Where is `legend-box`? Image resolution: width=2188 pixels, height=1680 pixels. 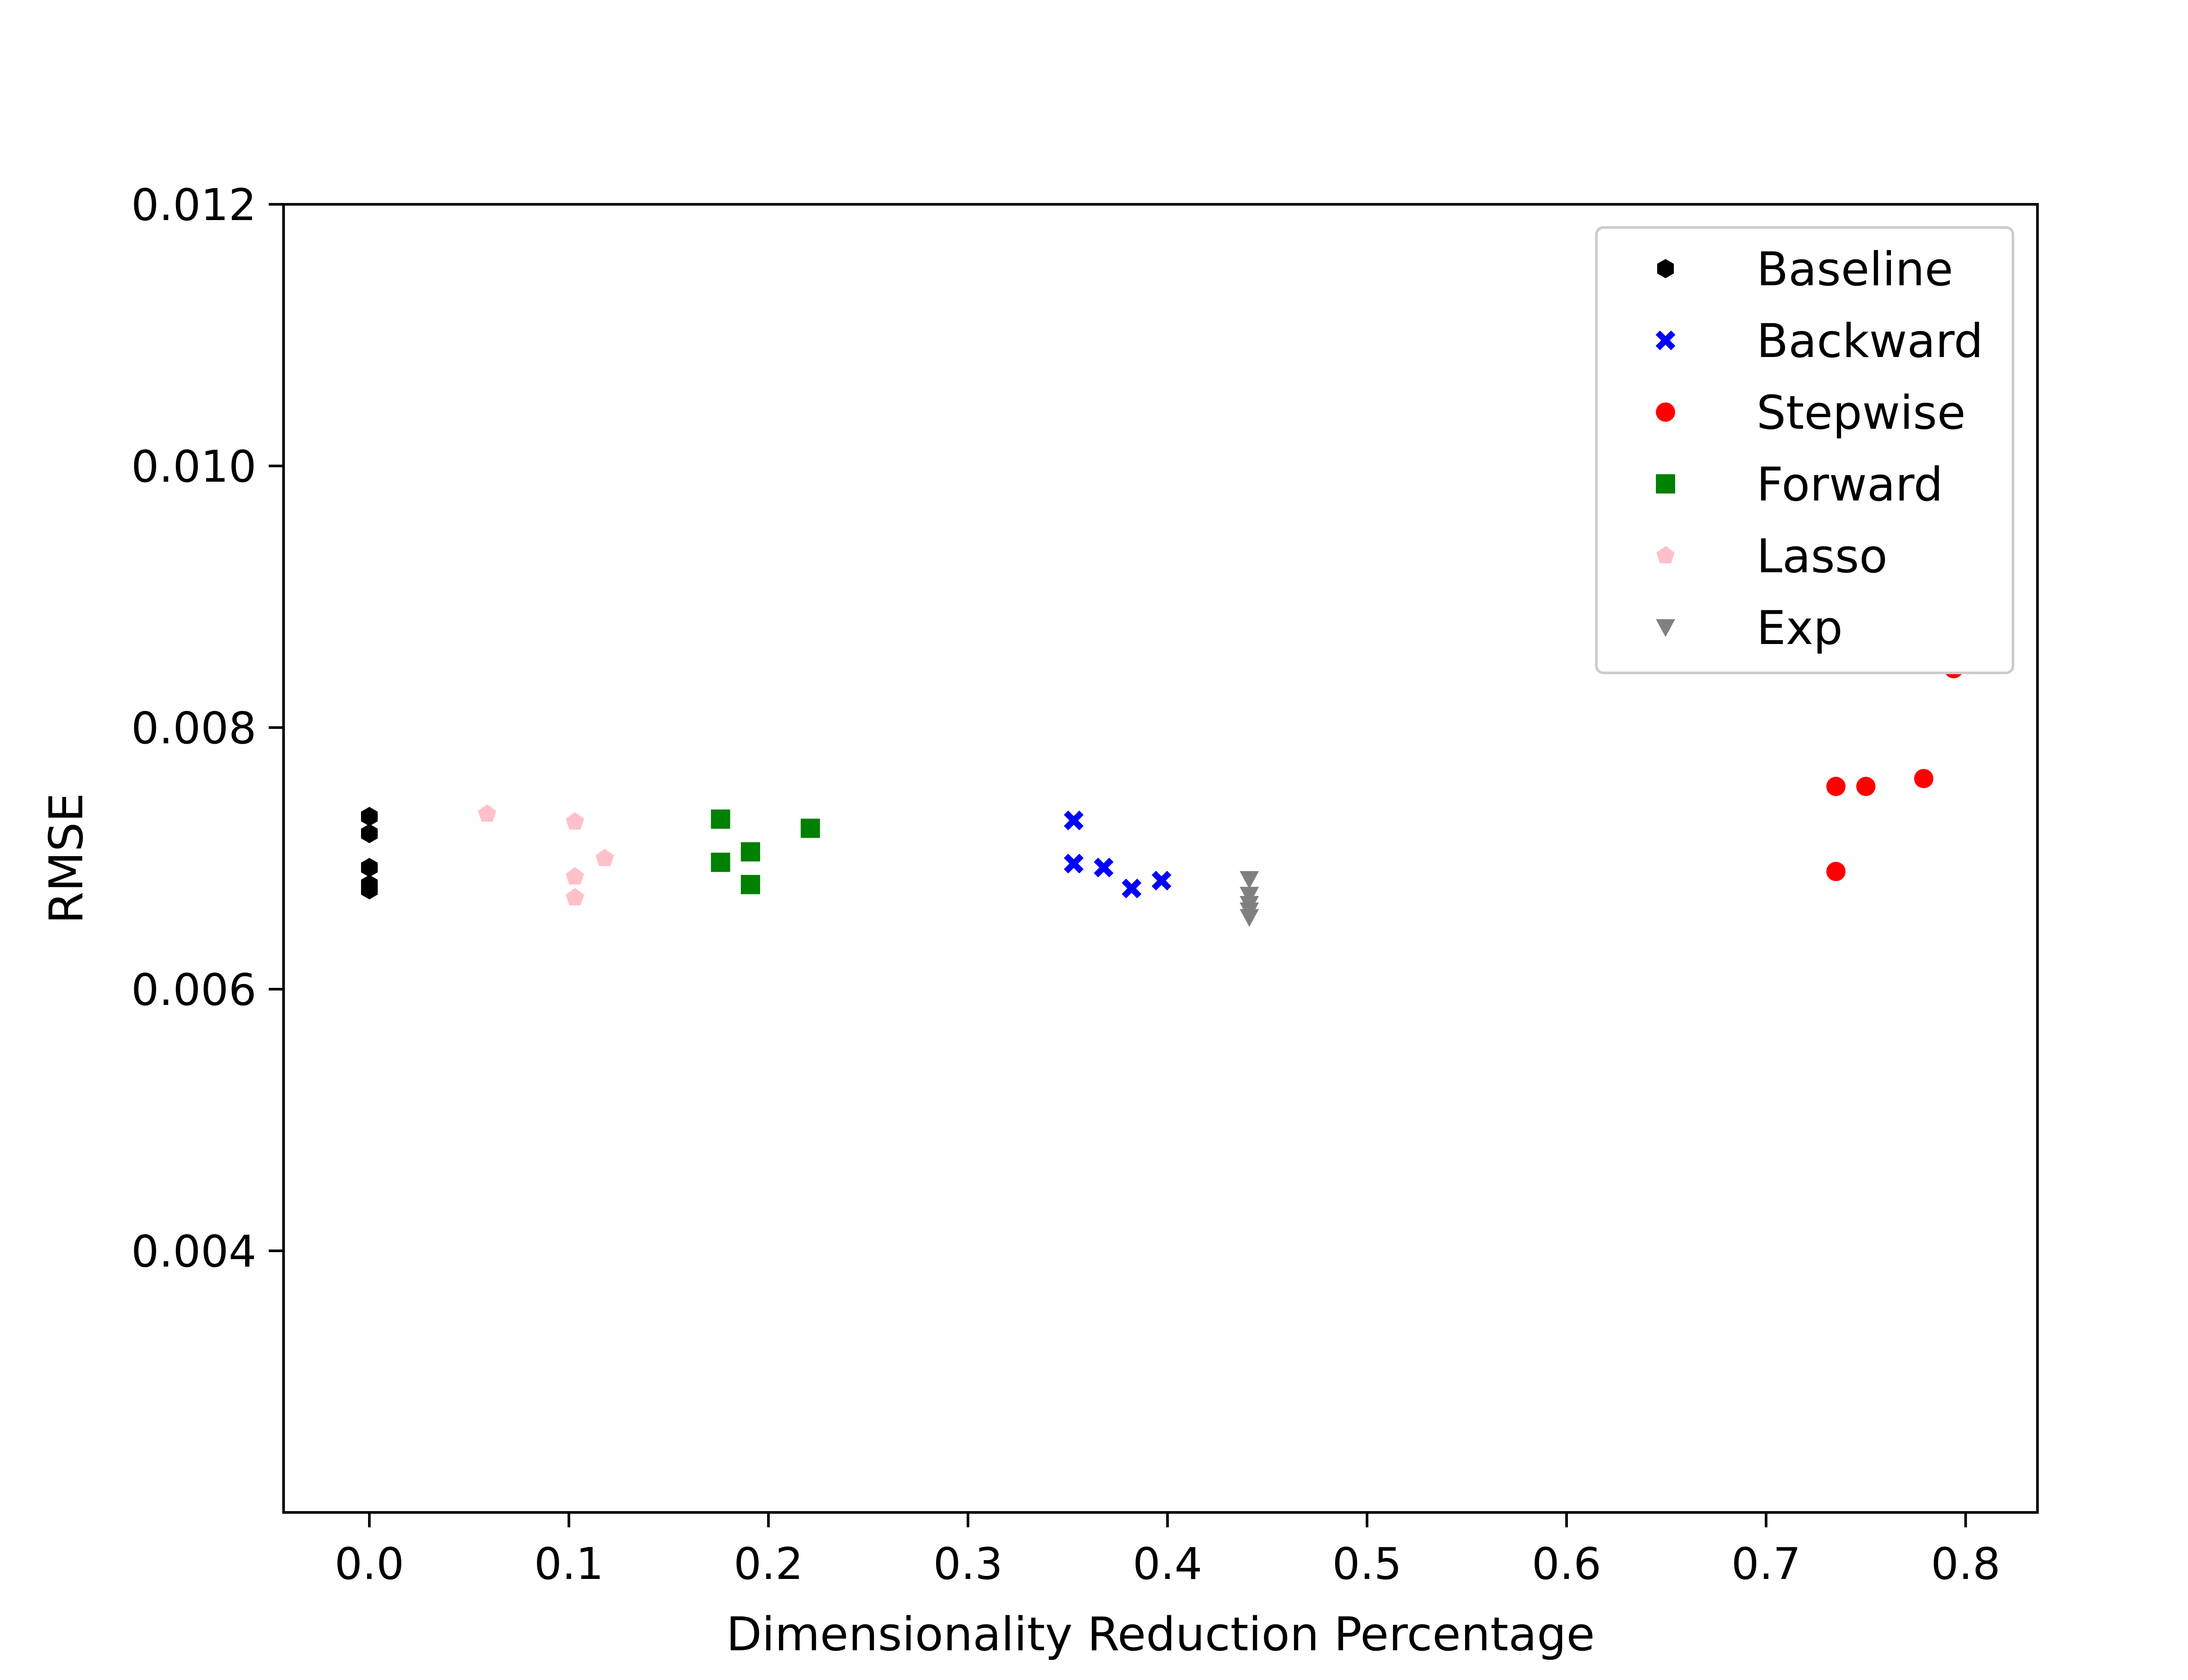
legend-box is located at coordinates (1804, 450).